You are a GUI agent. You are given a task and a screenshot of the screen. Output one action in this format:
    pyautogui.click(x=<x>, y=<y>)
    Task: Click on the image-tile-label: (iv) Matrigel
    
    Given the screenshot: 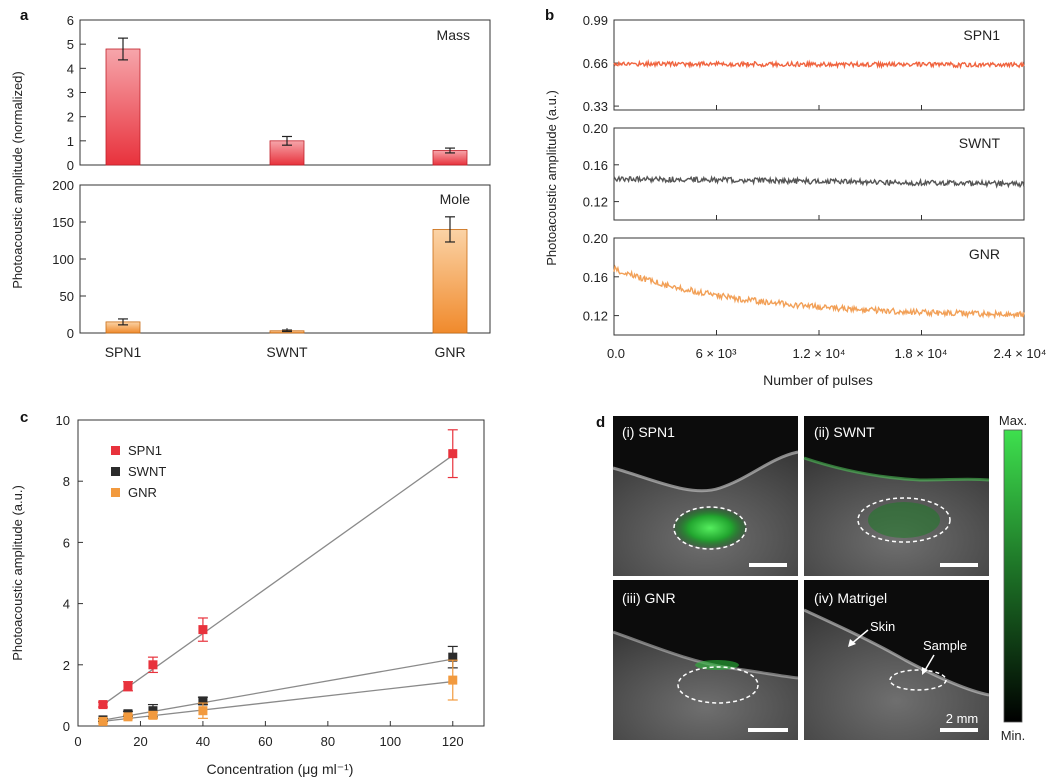 What is the action you would take?
    pyautogui.click(x=850, y=598)
    